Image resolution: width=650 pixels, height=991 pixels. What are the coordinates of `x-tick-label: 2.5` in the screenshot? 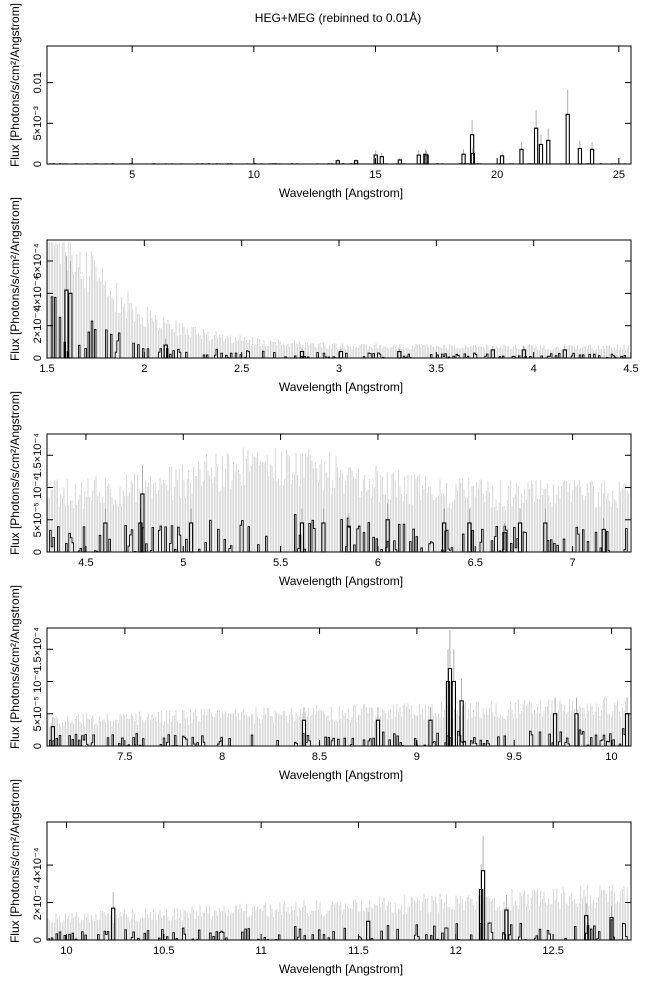 It's located at (241, 369).